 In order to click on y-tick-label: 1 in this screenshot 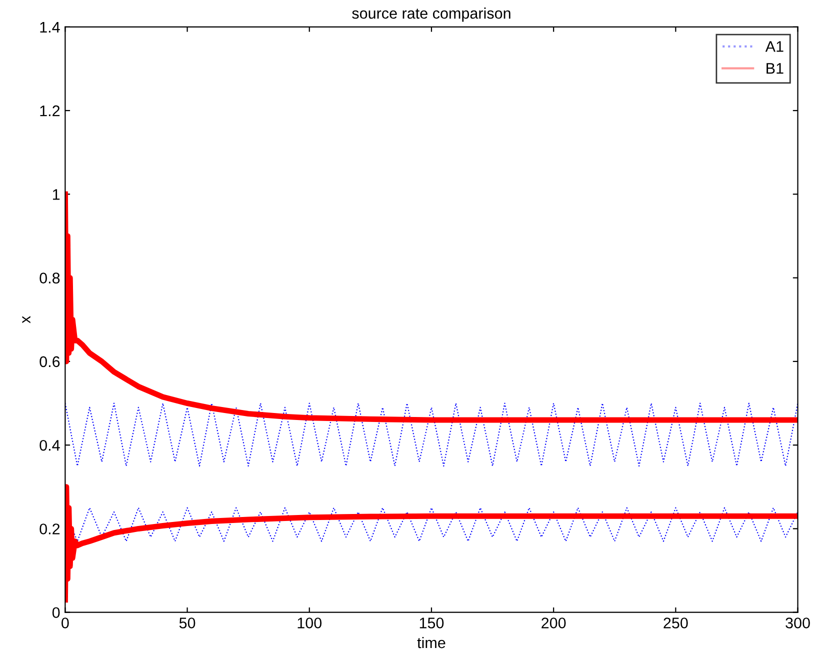, I will do `click(56, 194)`.